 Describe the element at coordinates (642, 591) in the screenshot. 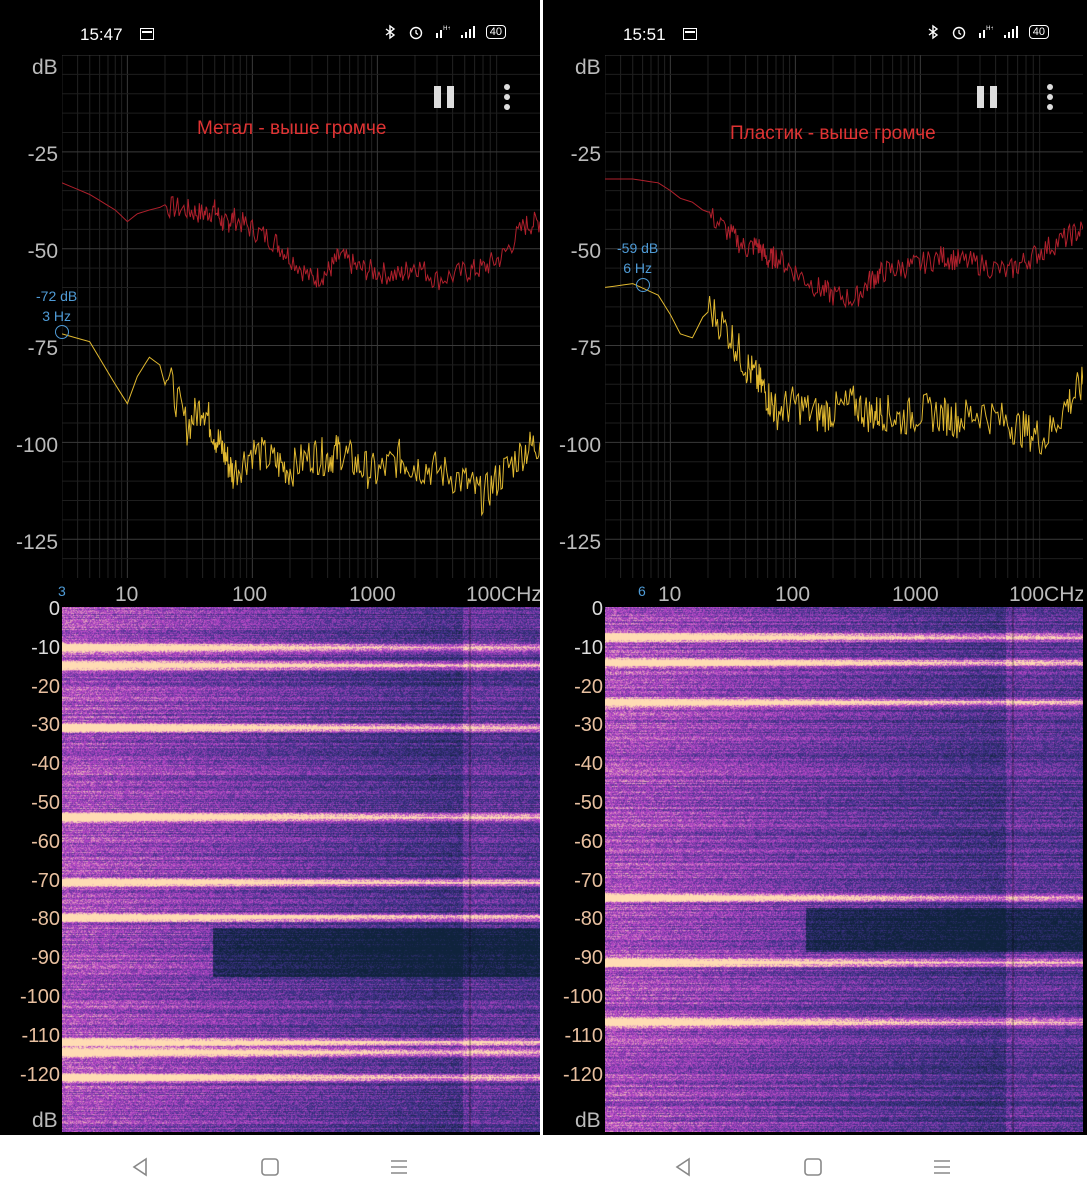

I see `x-axis-min-label: 6` at that location.